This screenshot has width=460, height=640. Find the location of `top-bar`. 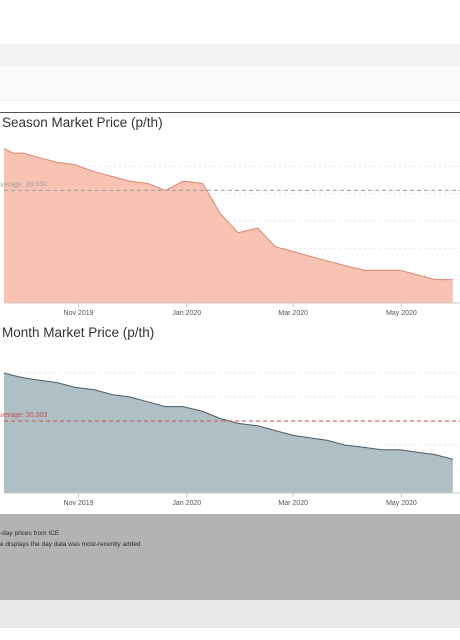

top-bar is located at coordinates (230, 22).